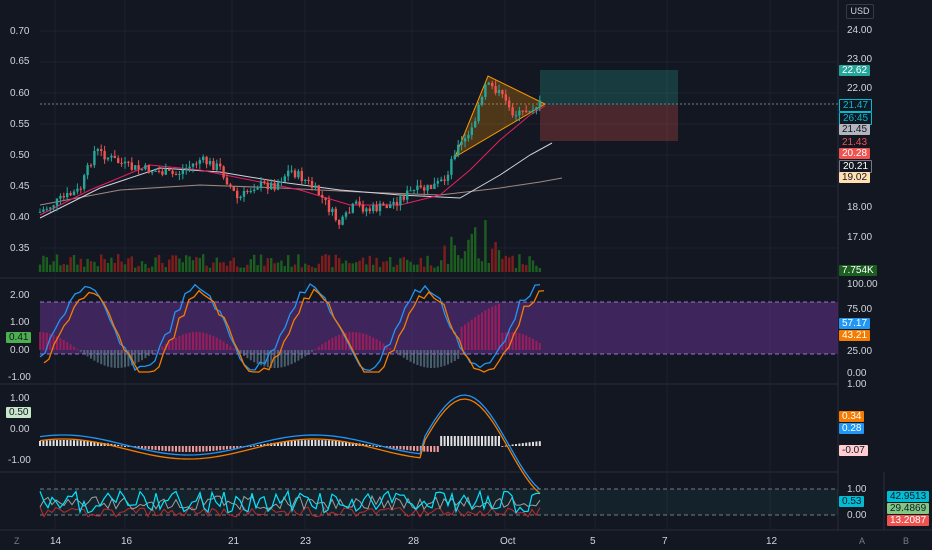 The image size is (932, 550). Describe the element at coordinates (862, 541) in the screenshot. I see `auto-scale-button: A` at that location.